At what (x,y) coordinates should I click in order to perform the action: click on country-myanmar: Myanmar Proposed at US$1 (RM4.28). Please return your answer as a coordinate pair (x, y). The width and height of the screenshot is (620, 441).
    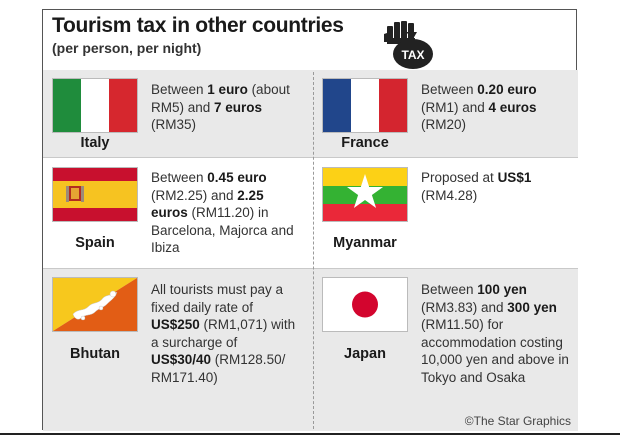
    Looking at the image, I should click on (445, 212).